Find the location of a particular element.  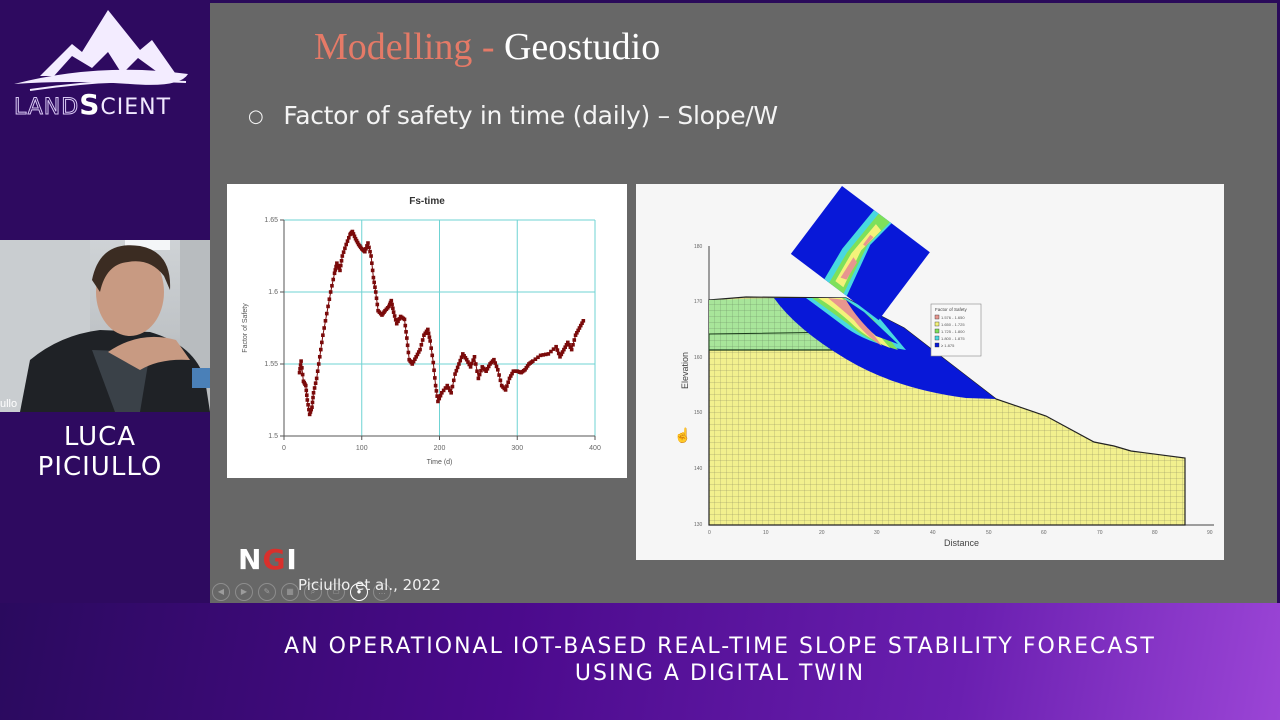

y-axis-label: Factor of Safety is located at coordinates (245, 328).